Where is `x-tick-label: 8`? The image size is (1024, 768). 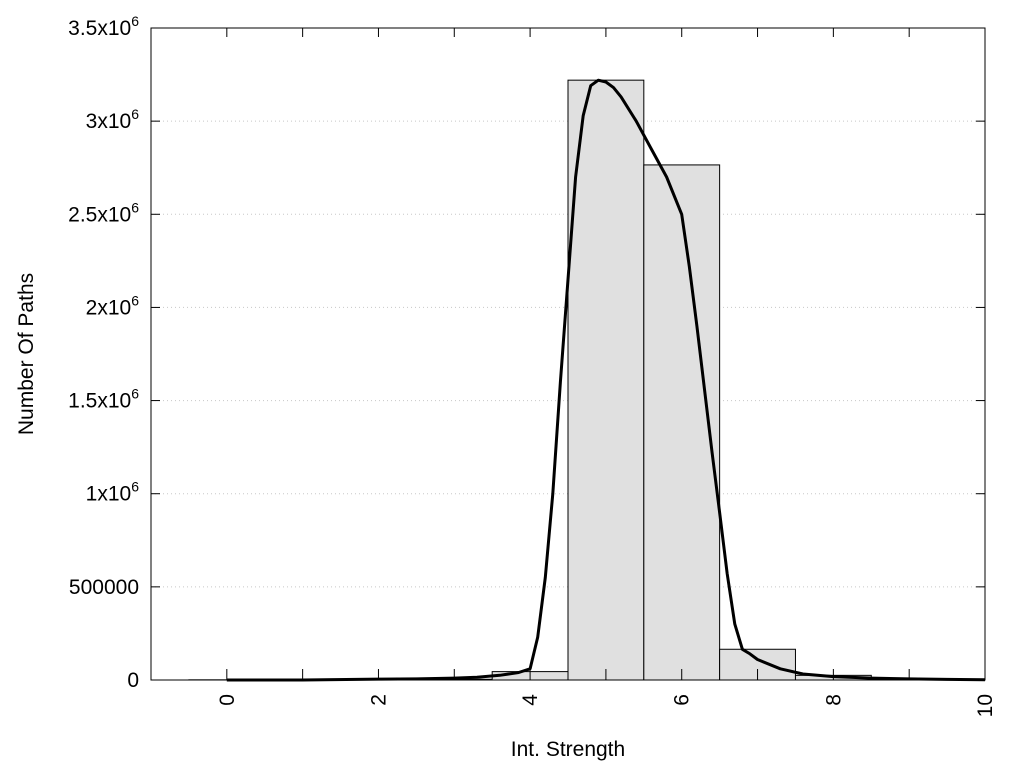
x-tick-label: 8 is located at coordinates (833, 700).